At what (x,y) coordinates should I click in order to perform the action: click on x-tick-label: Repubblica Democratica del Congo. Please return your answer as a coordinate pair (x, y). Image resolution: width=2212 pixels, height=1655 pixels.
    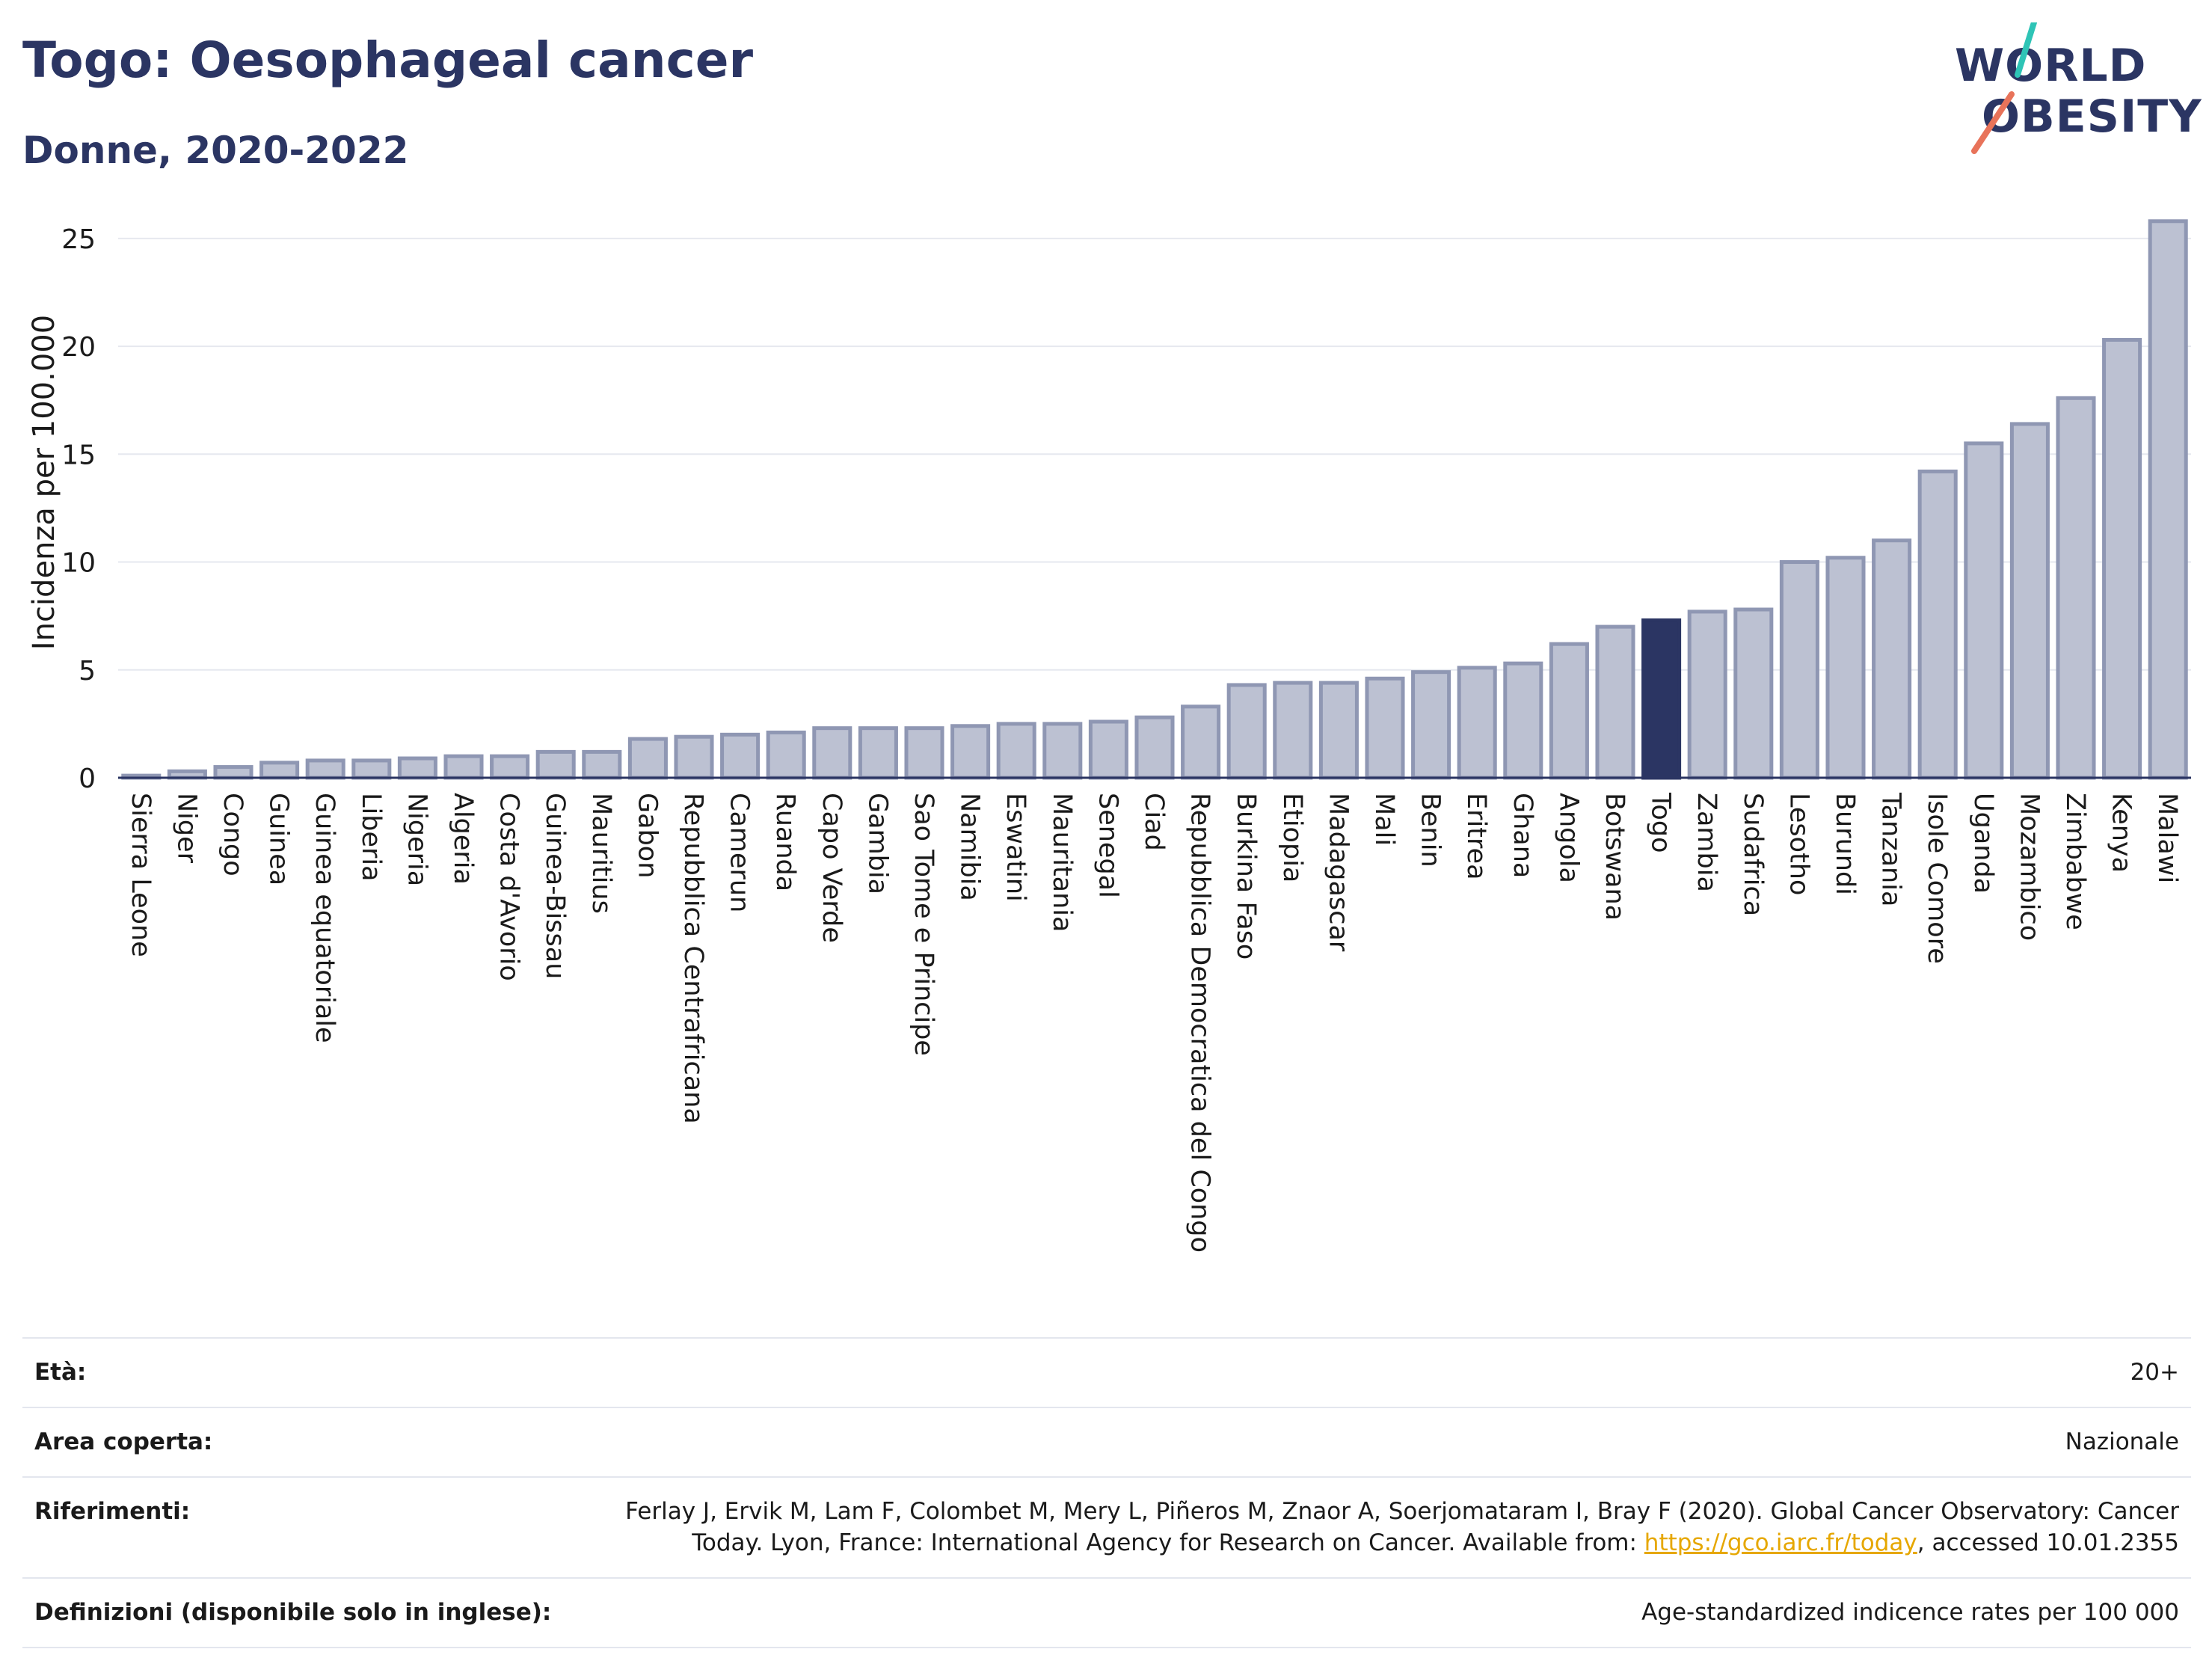
    Looking at the image, I should click on (1200, 1023).